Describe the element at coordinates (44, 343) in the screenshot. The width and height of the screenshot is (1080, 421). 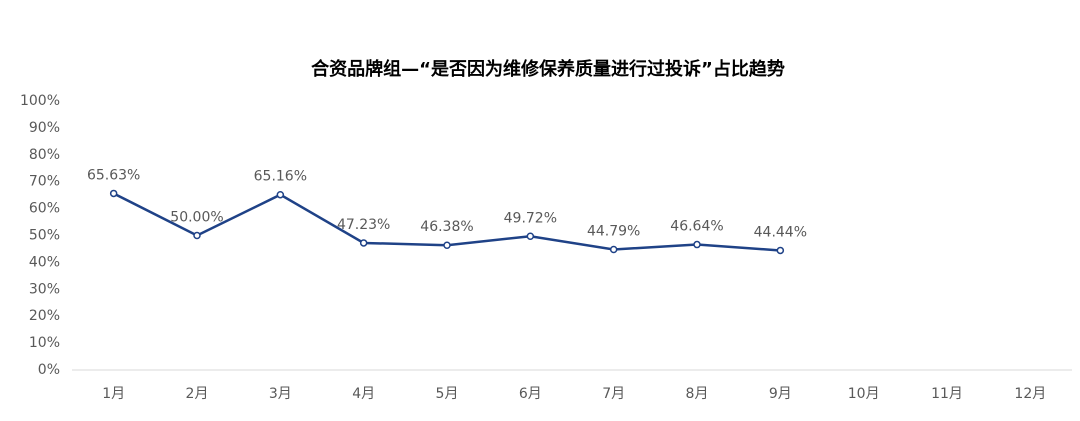
I see `y-tick-label: 10%` at that location.